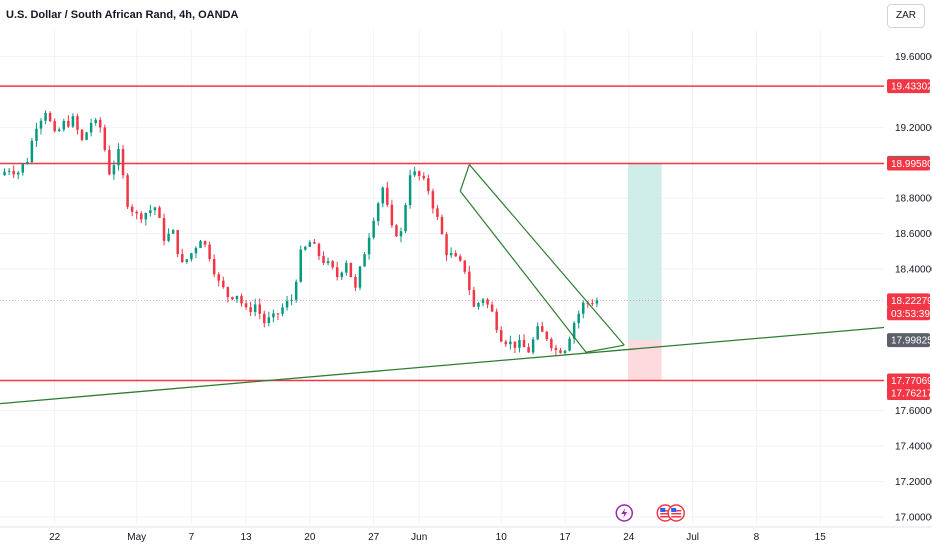  I want to click on channel-upper-line, so click(546, 255).